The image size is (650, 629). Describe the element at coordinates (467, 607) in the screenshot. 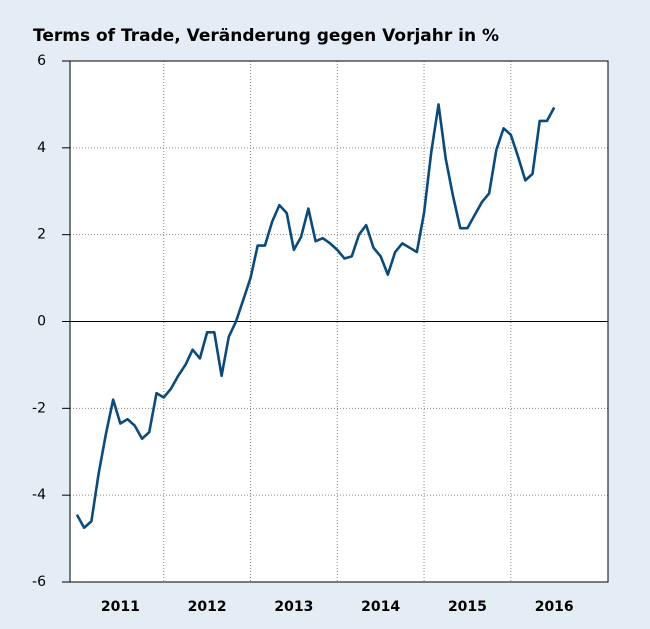

I see `x-tick-label: 2015` at that location.